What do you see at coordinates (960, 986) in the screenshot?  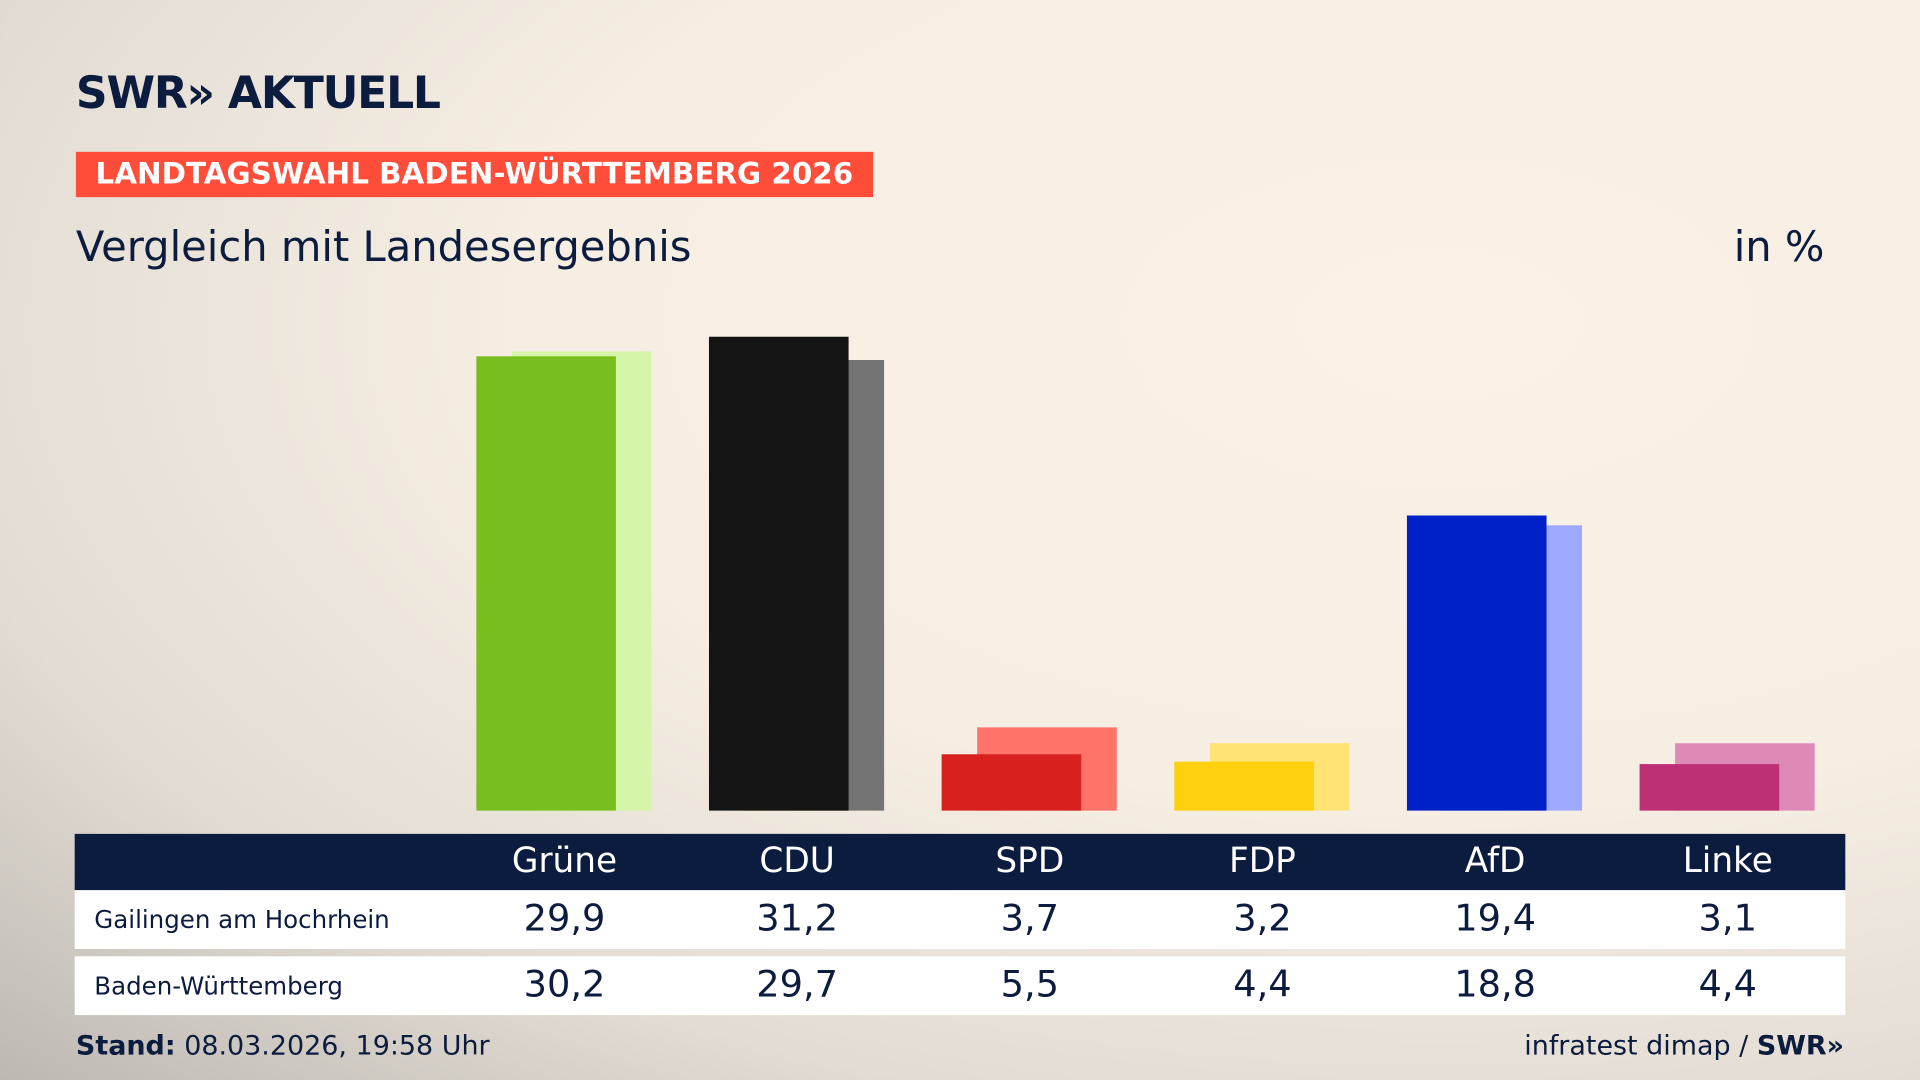 I see `table-row: Baden-Württemberg 30,2 29,7 5,5 4,4 18,8 4,4` at bounding box center [960, 986].